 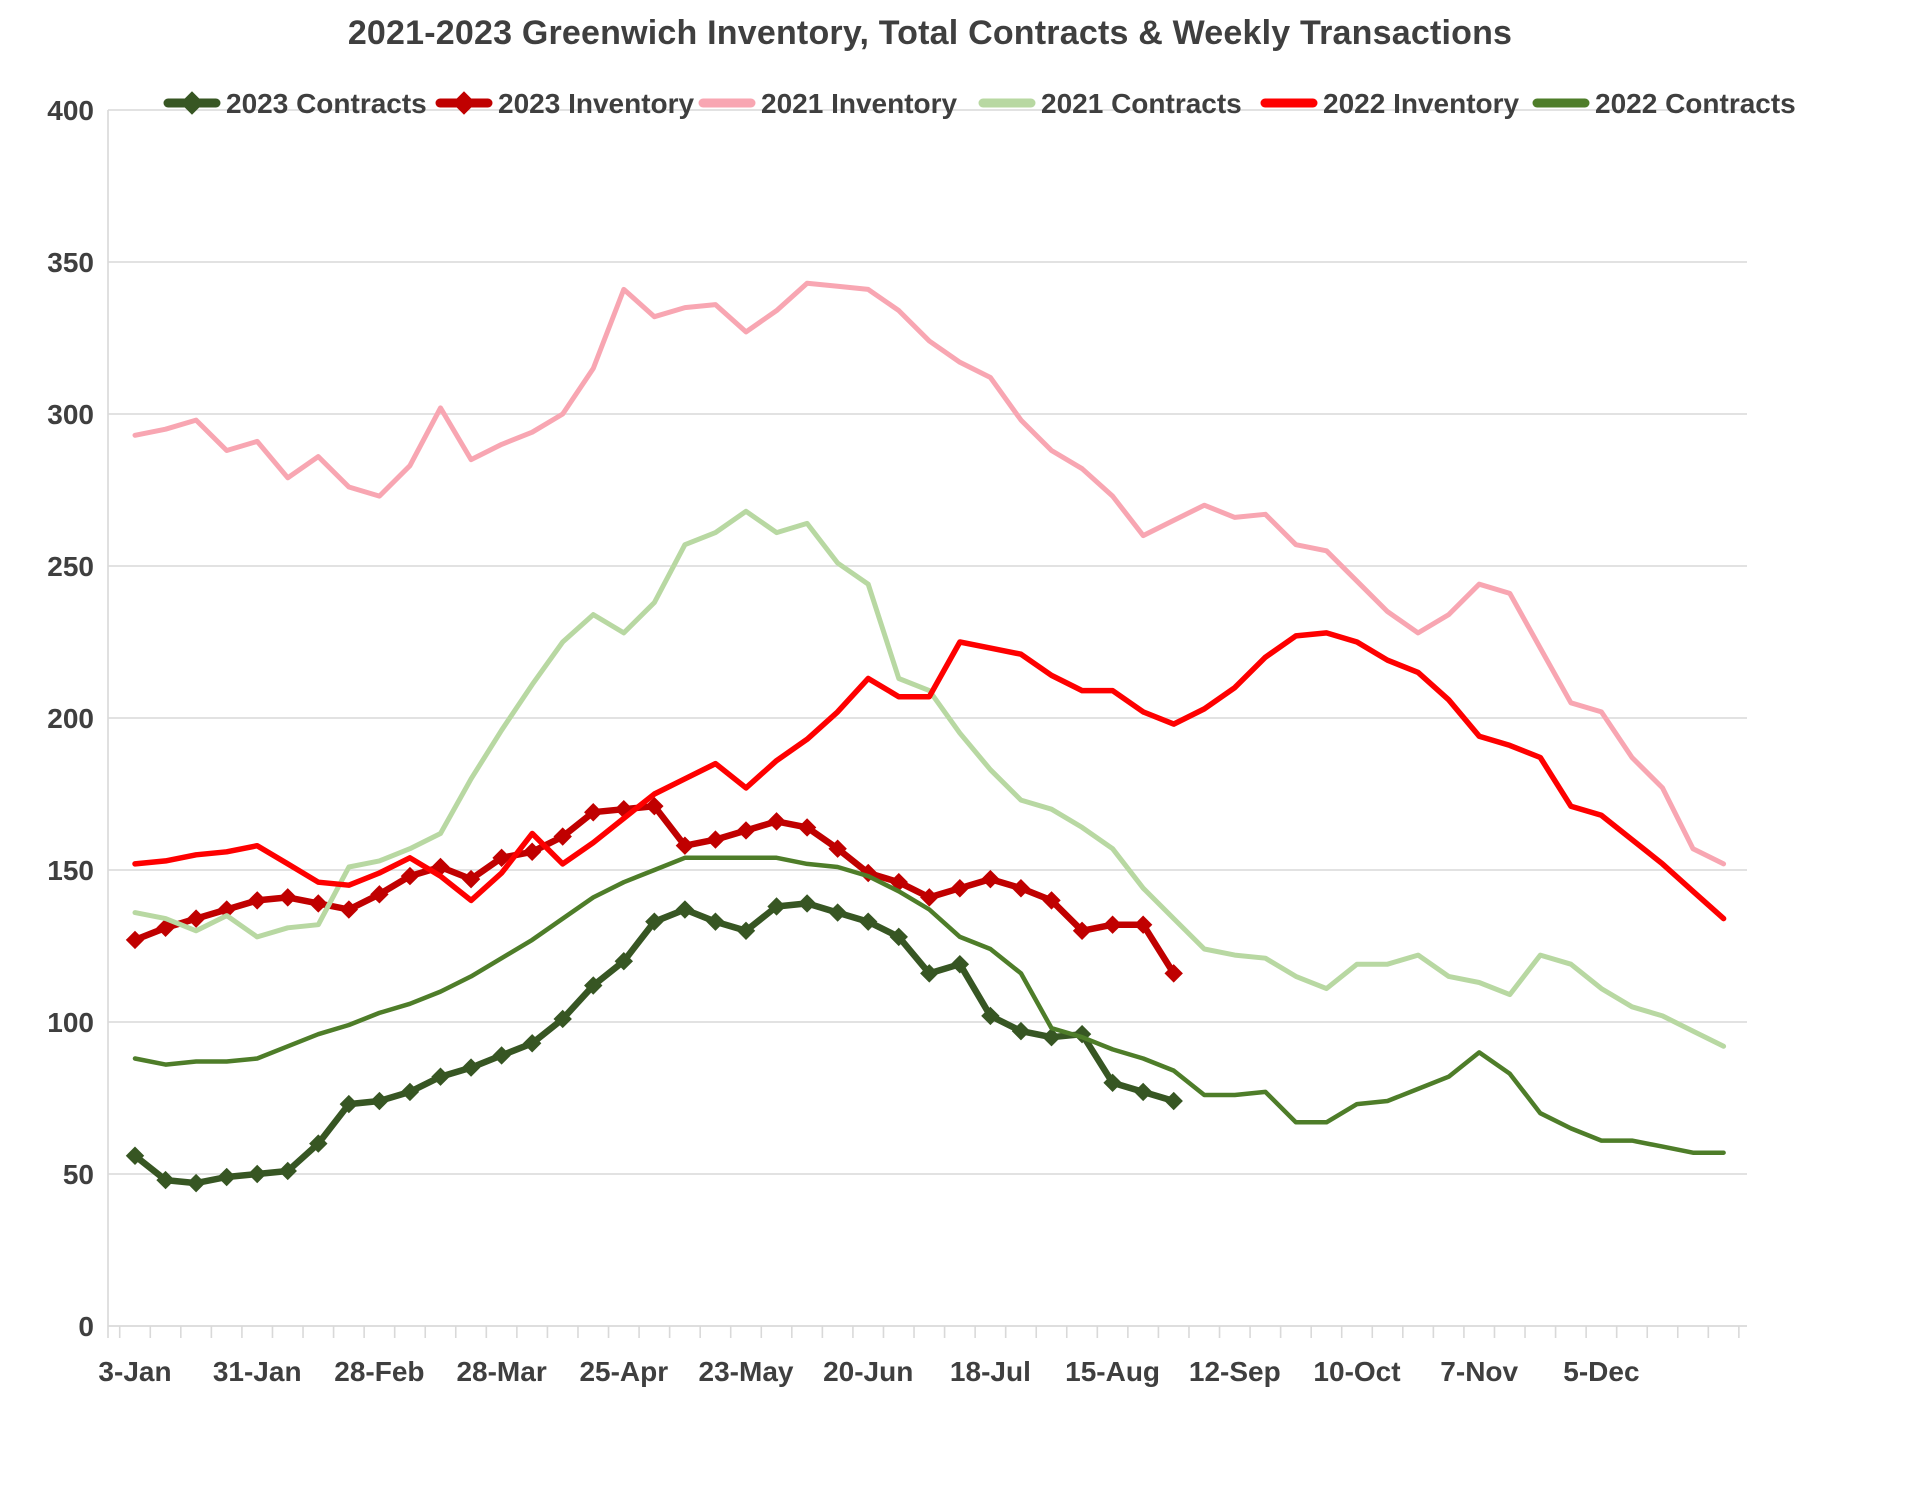 What do you see at coordinates (1235, 1371) in the screenshot?
I see `x-axis-label: 12-Sep` at bounding box center [1235, 1371].